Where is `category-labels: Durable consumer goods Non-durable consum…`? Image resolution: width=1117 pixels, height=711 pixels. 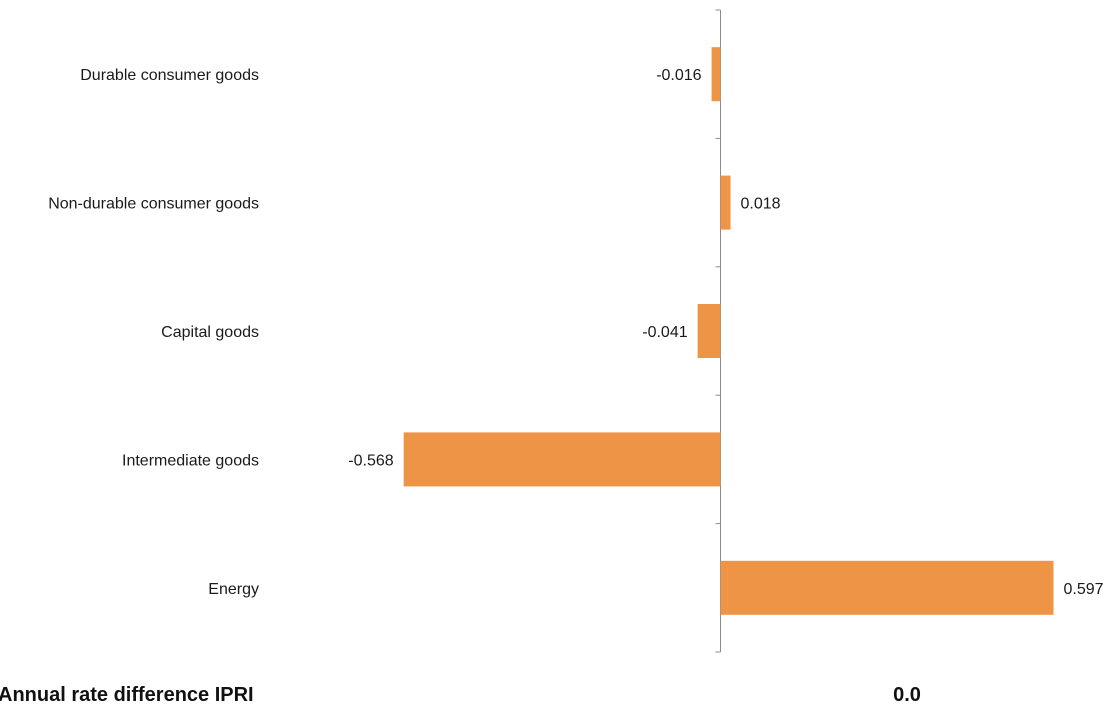 category-labels: Durable consumer goods Non-durable consum… is located at coordinates (153, 332).